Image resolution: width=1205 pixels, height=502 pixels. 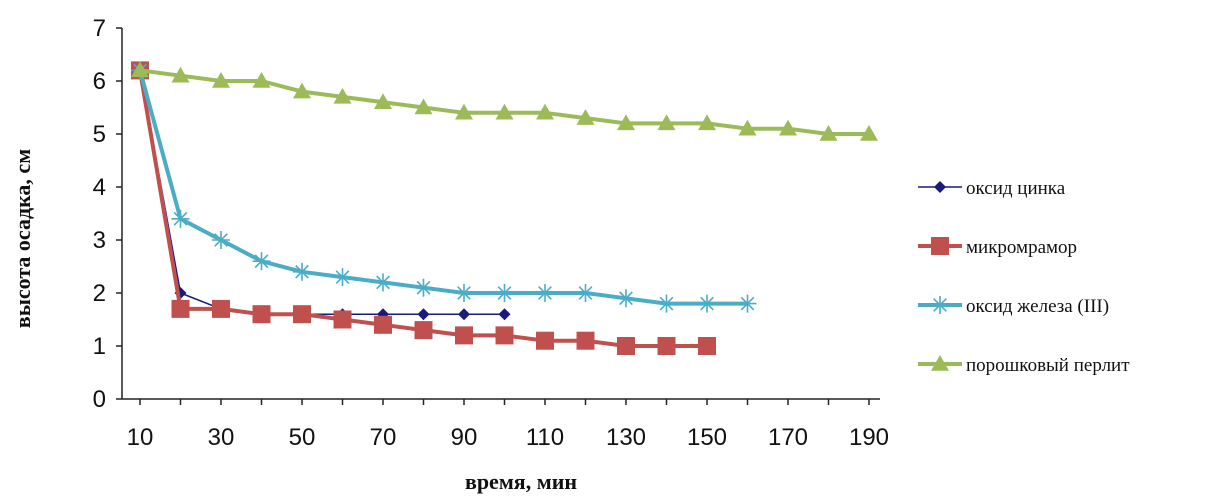 What do you see at coordinates (1048, 365) in the screenshot?
I see `legend-label: порошковый перлит` at bounding box center [1048, 365].